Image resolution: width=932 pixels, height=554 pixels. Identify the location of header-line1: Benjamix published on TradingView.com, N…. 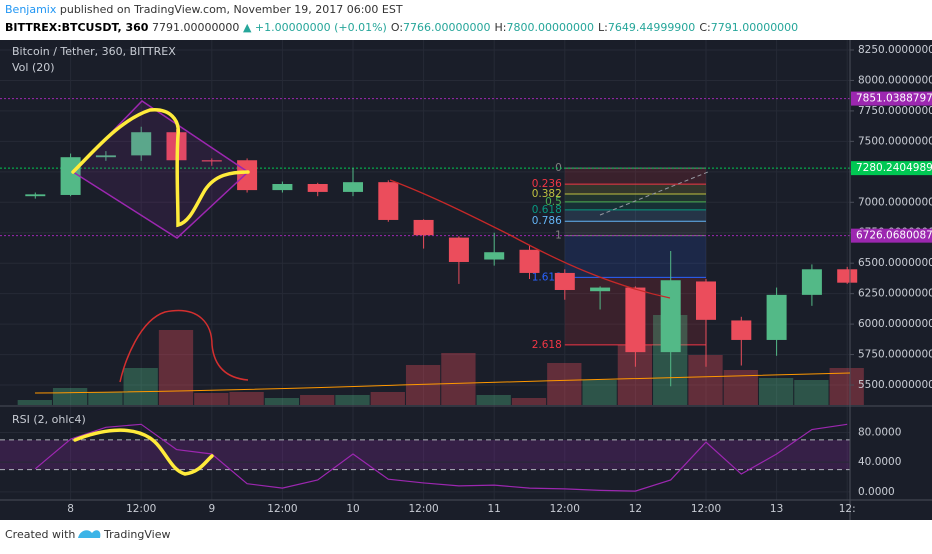
(204, 9).